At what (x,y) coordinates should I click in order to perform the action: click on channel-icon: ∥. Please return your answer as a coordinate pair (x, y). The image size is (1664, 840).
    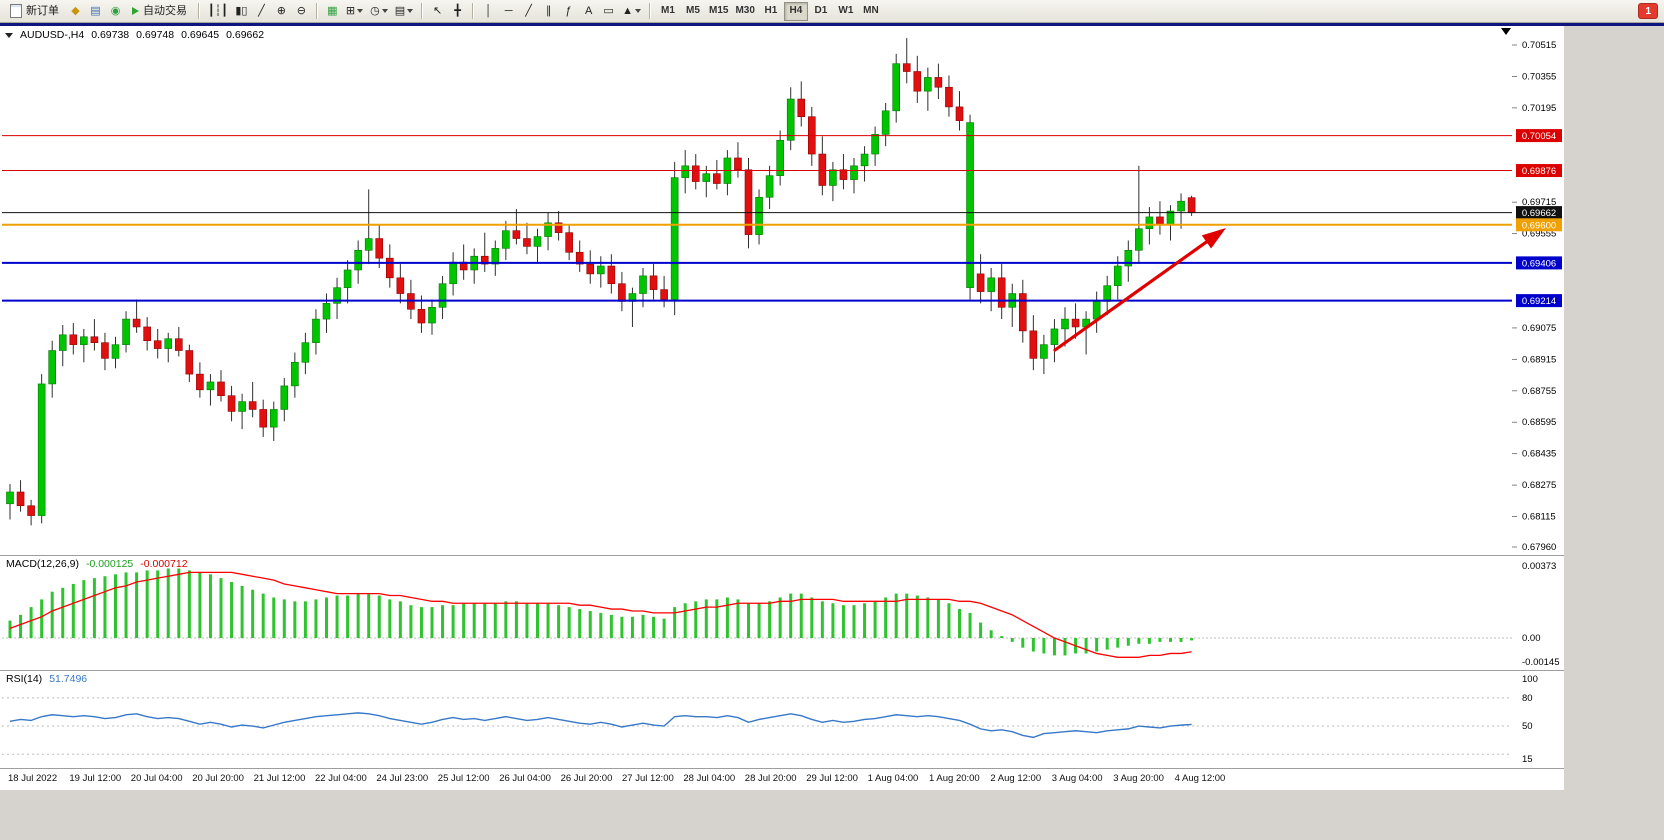
    Looking at the image, I should click on (548, 11).